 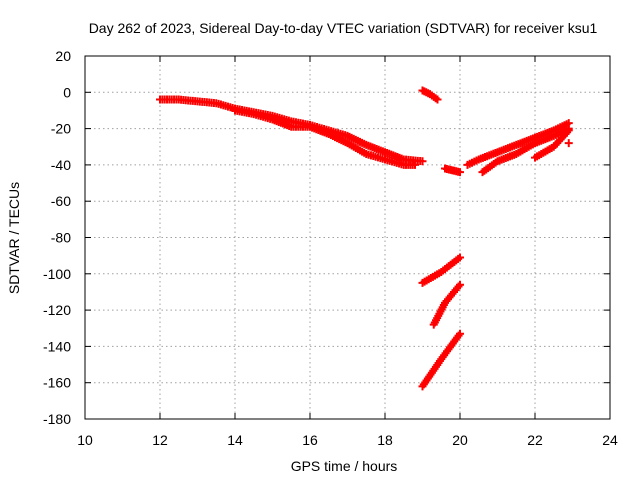 I want to click on data-point-short-falling, so click(x=433, y=96).